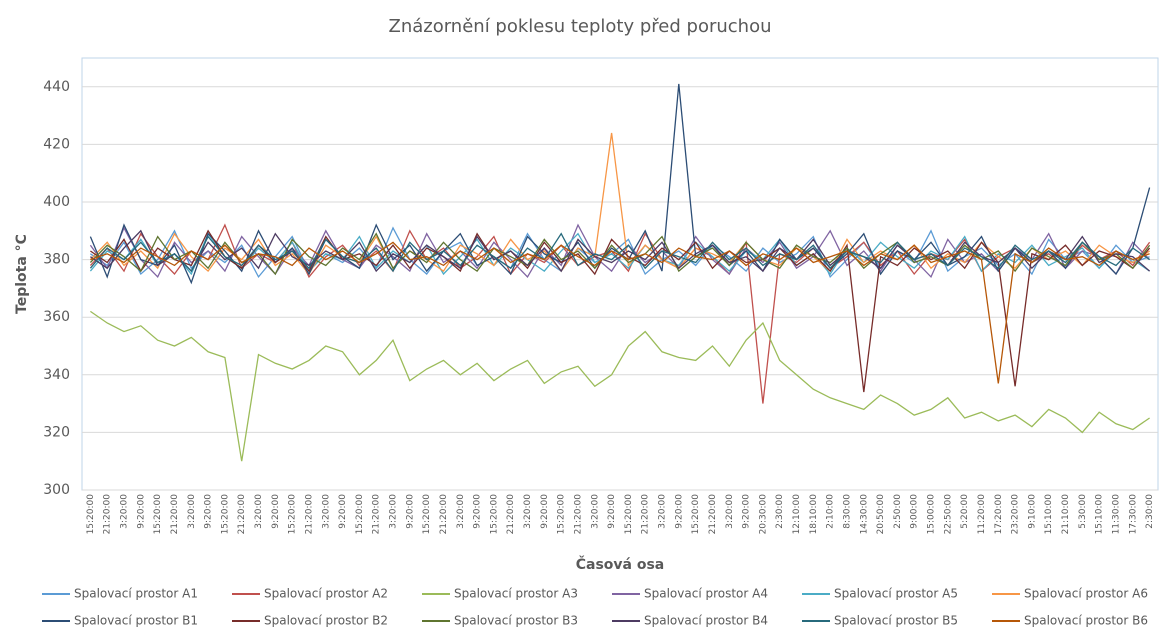 The height and width of the screenshot is (632, 1160). What do you see at coordinates (1016, 514) in the screenshot?
I see `x-tick-label: 23:20:00` at bounding box center [1016, 514].